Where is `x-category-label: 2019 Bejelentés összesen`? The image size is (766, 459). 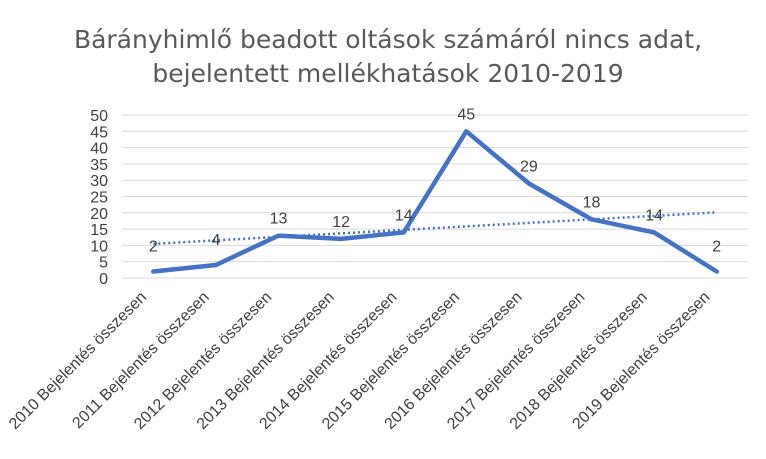 x-category-label: 2019 Bejelentés összesen is located at coordinates (641, 361).